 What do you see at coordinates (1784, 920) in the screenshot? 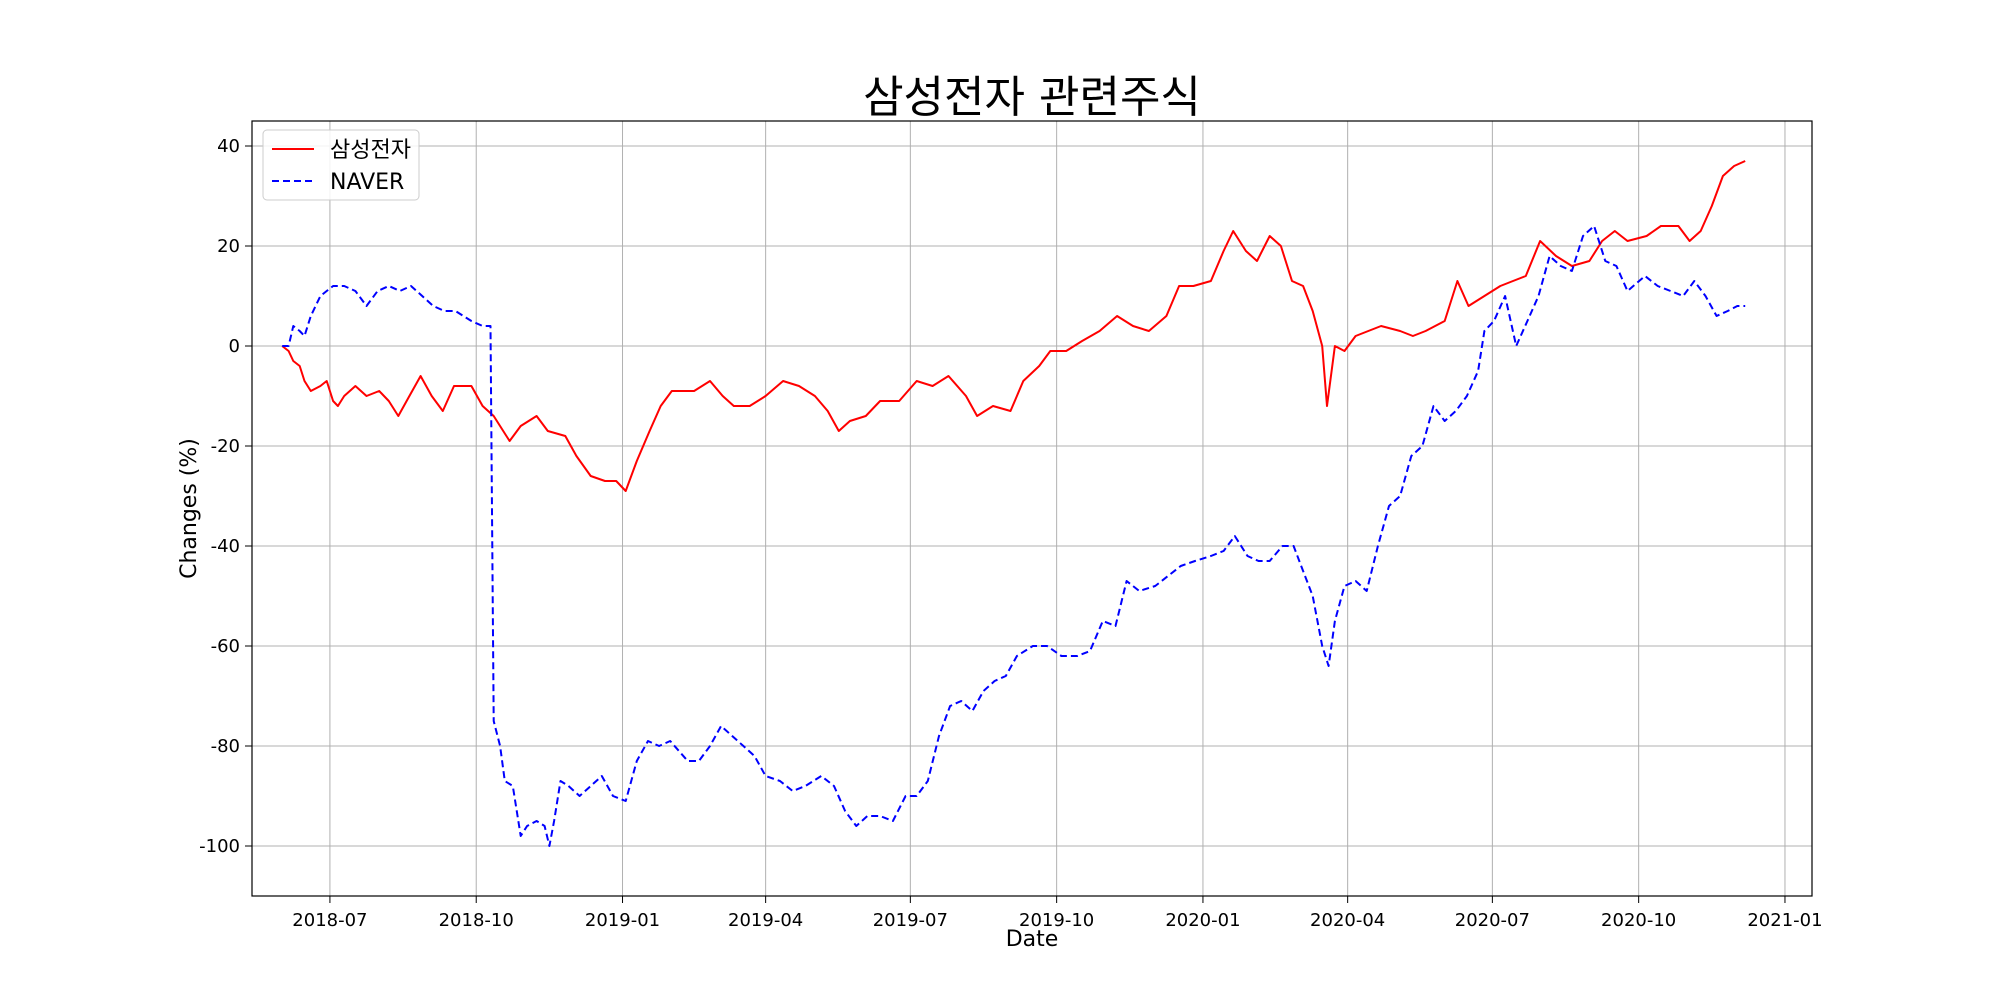
I see `x-tick-label: 2021-01` at bounding box center [1784, 920].